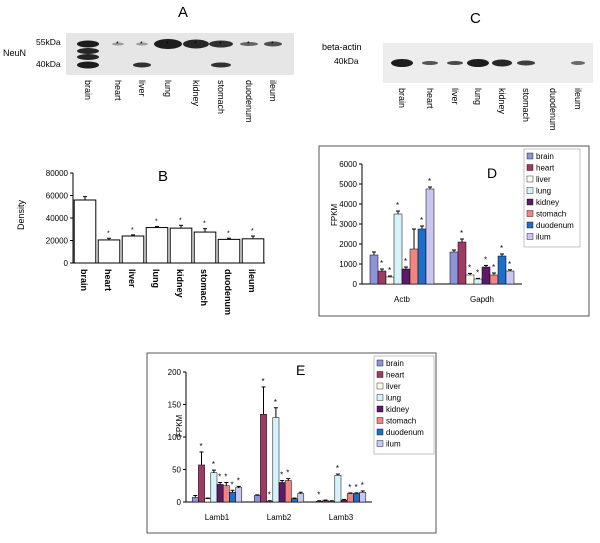 The width and height of the screenshot is (600, 543). I want to click on blot-c-lane-label: lung, so click(478, 96).